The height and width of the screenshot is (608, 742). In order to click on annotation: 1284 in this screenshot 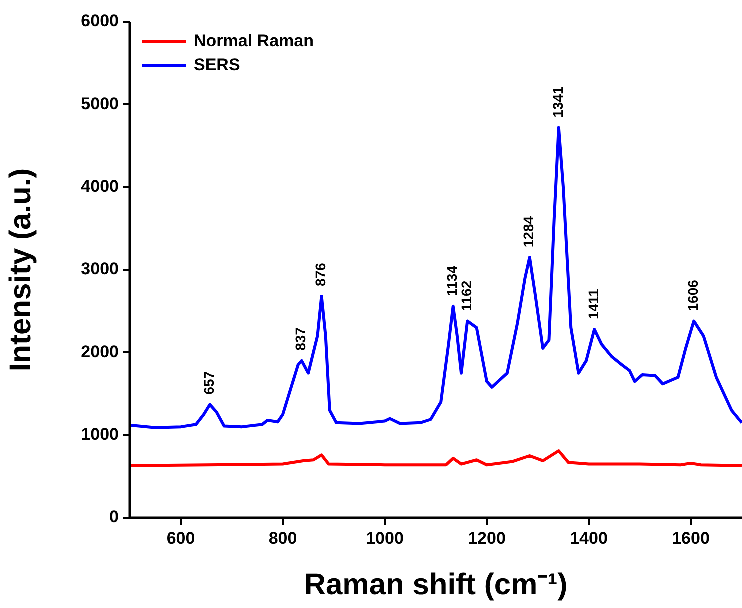, I will do `click(528, 232)`.